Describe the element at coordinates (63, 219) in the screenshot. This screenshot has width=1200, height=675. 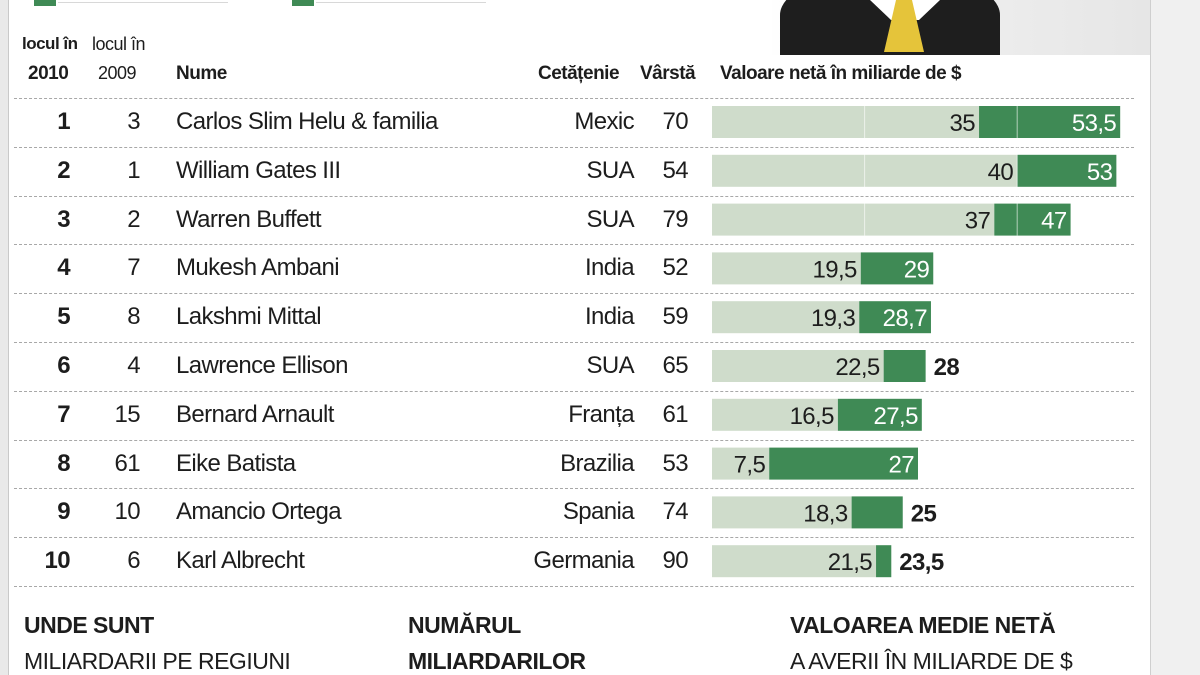
I see `rank-2010: 3` at that location.